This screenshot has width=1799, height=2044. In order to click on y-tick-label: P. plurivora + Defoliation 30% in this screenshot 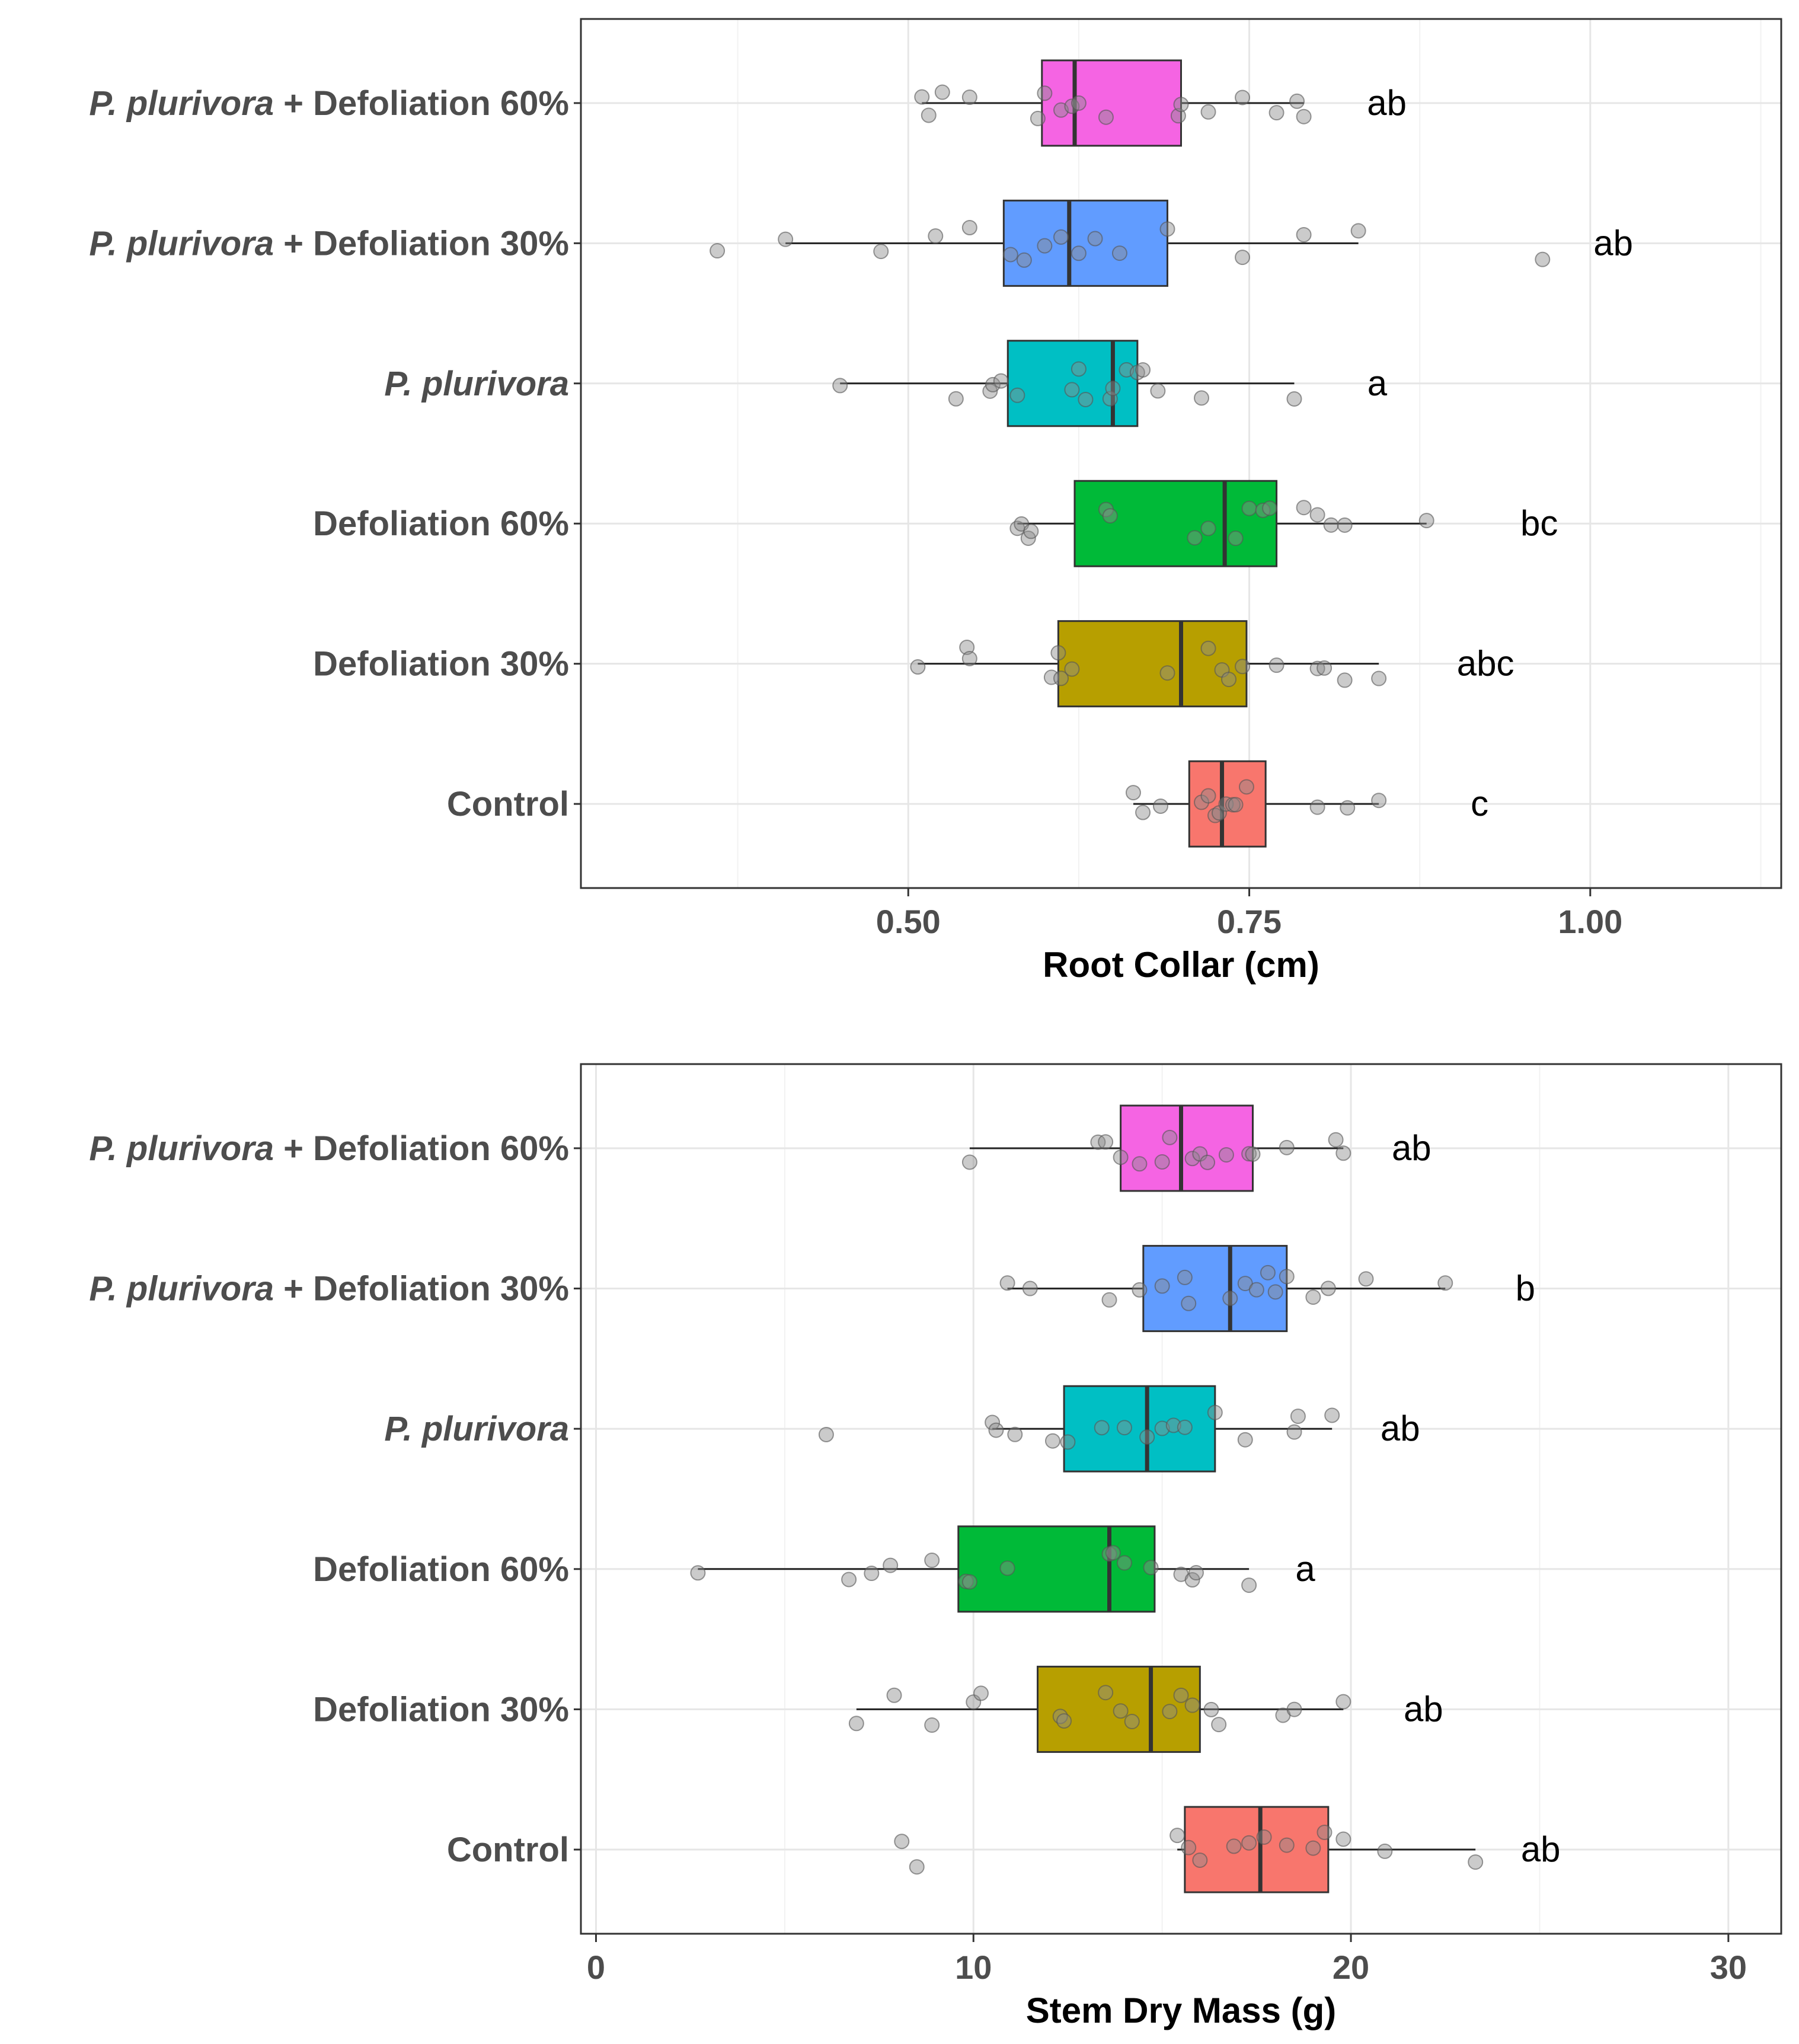, I will do `click(329, 243)`.